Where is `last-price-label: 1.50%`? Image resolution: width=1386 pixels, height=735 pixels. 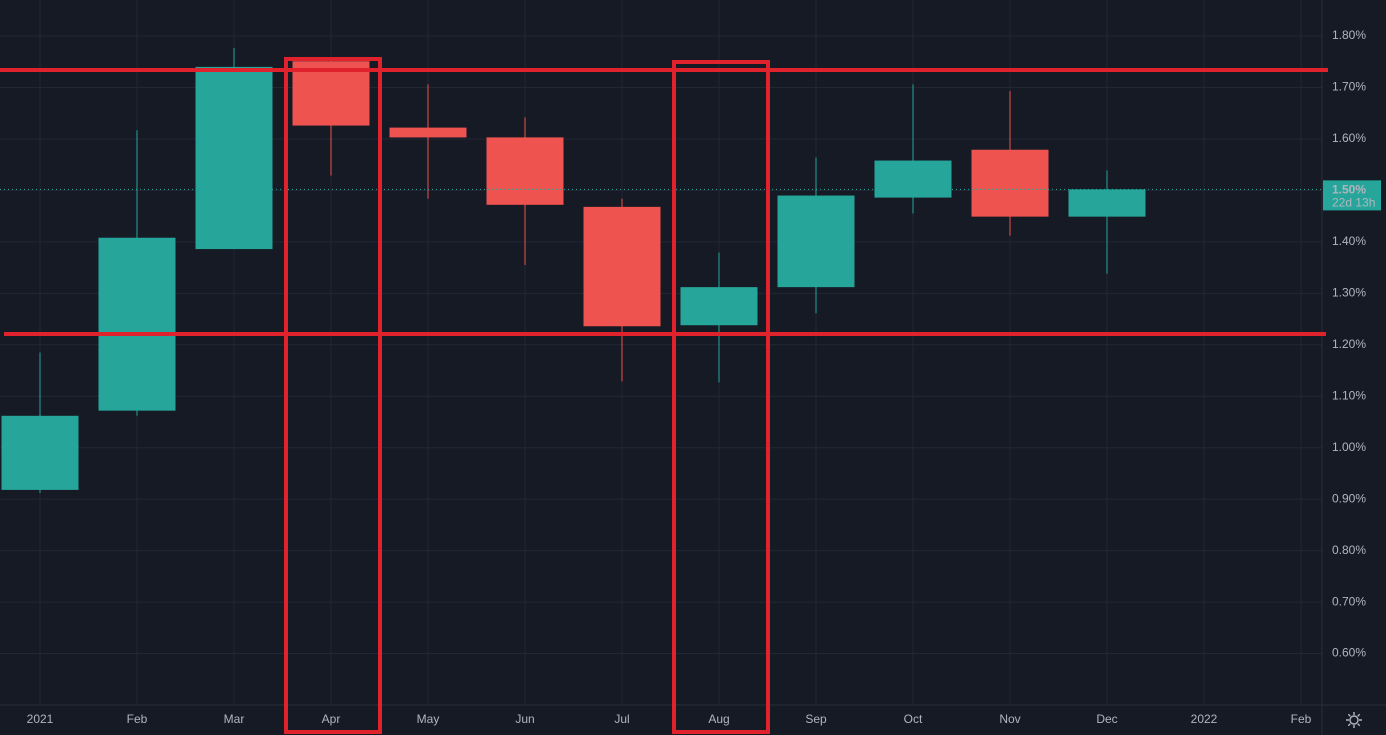
last-price-label: 1.50% is located at coordinates (1349, 190).